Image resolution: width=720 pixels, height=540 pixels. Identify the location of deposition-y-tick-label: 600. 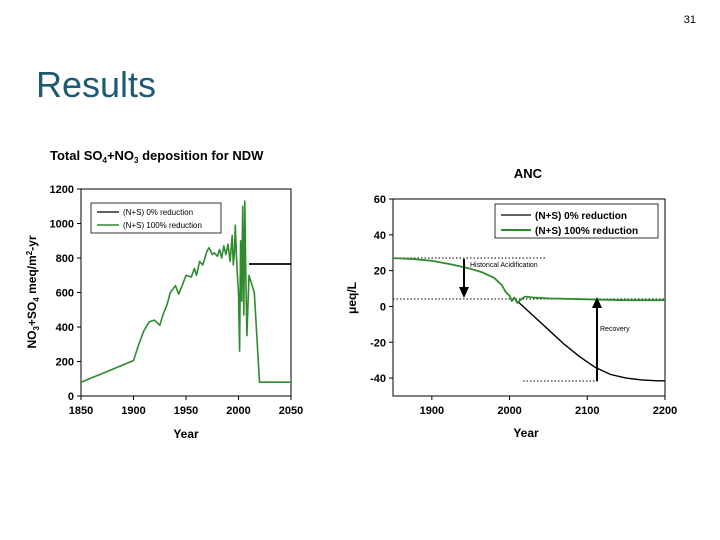
(65, 294).